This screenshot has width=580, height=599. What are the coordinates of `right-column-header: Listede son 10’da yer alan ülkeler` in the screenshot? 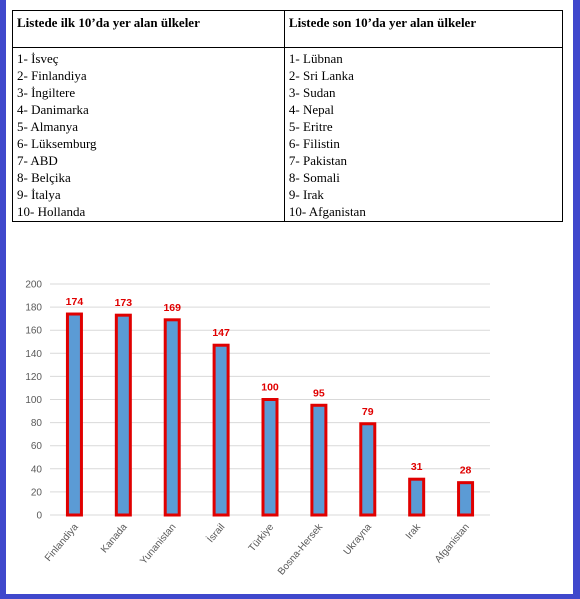 It's located at (423, 29).